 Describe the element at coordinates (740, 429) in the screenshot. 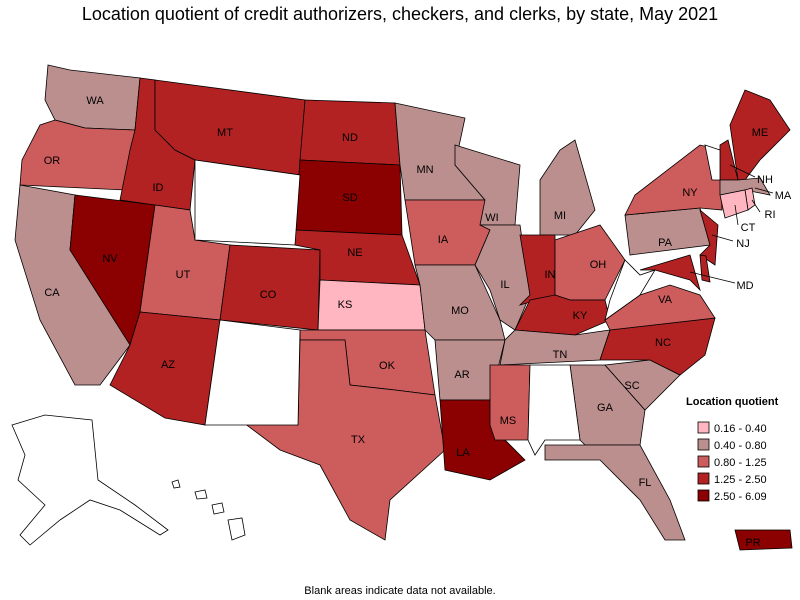

I see `legend-label: 0.16 - 0.40` at that location.